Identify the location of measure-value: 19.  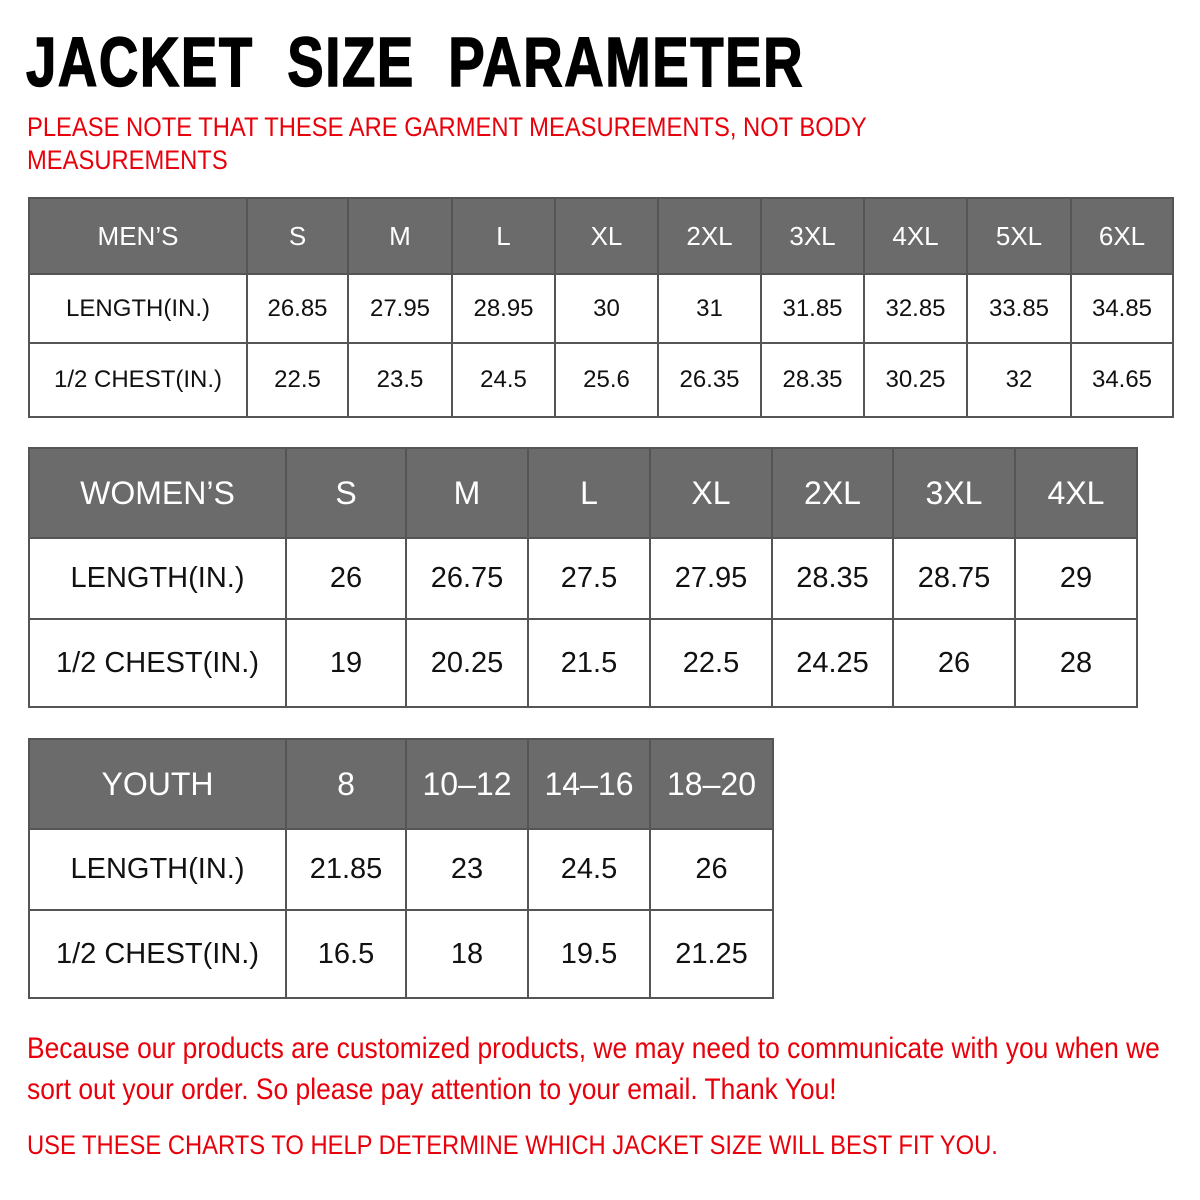
(346, 663).